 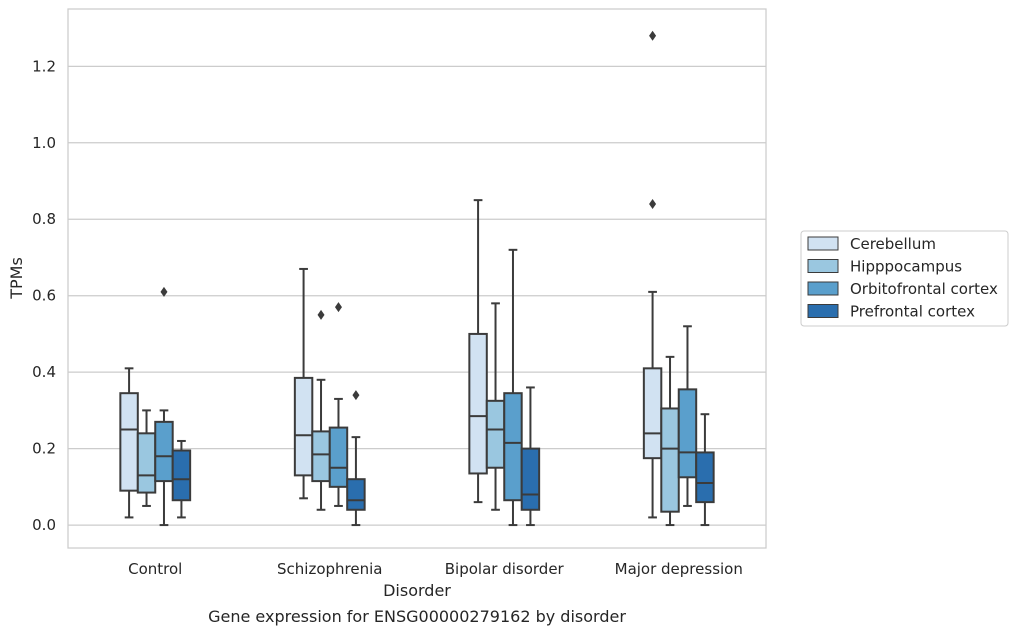 What do you see at coordinates (505, 569) in the screenshot?
I see `x-tick-label: Bipolar disorder` at bounding box center [505, 569].